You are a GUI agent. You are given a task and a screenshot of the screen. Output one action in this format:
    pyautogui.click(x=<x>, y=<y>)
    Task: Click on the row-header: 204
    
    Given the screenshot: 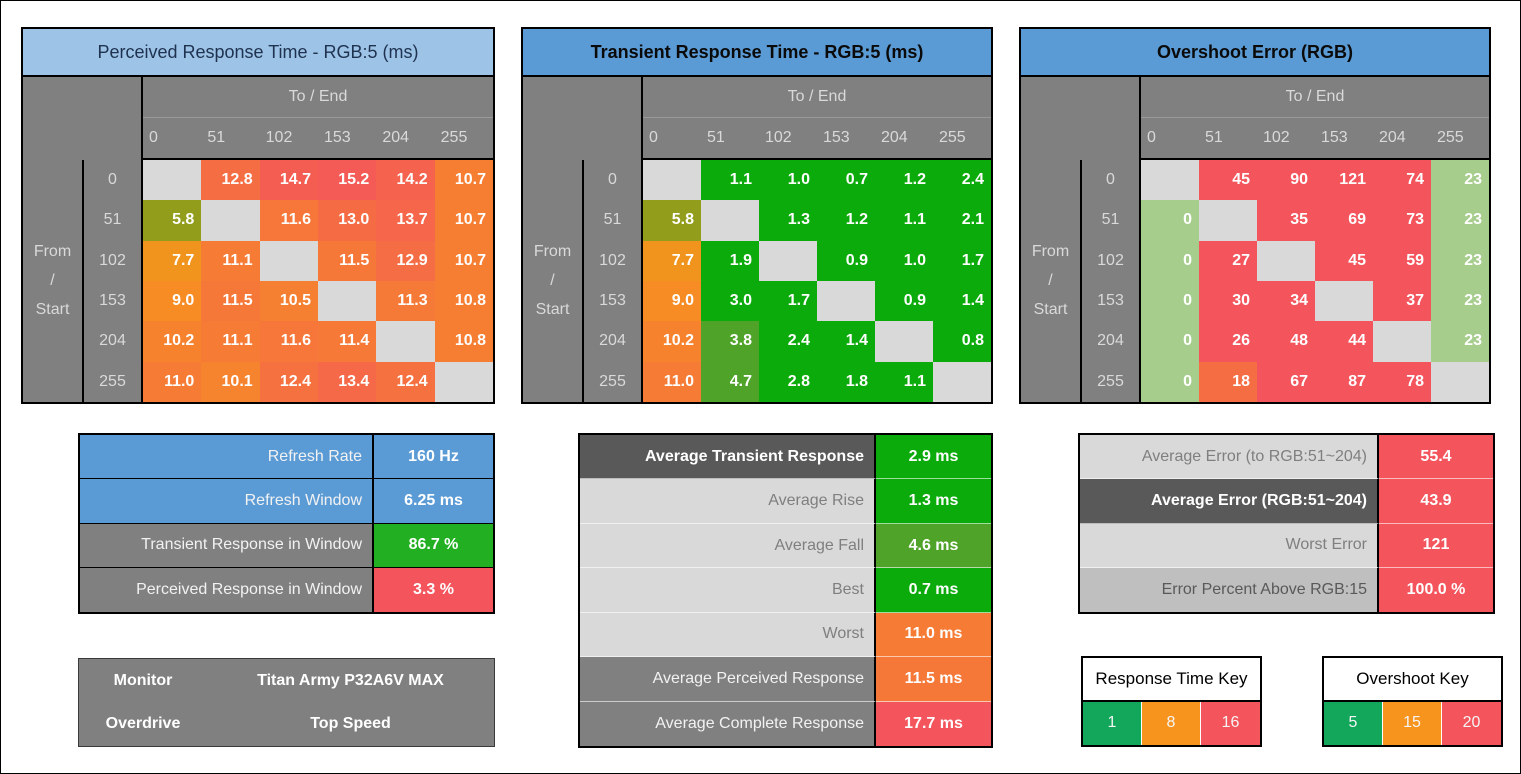 What is the action you would take?
    pyautogui.click(x=113, y=341)
    